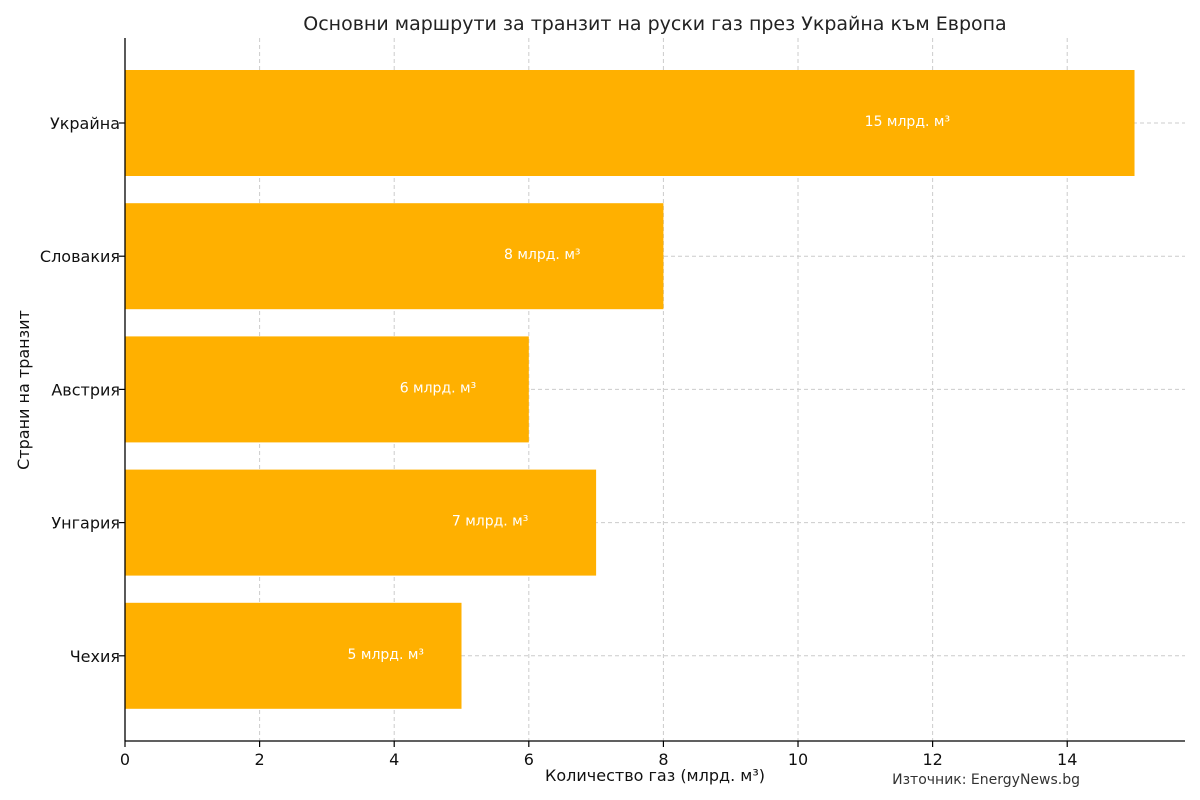 Image resolution: width=1200 pixels, height=800 pixels. Describe the element at coordinates (95, 656) in the screenshot. I see `y-tick-label: Чехия` at that location.